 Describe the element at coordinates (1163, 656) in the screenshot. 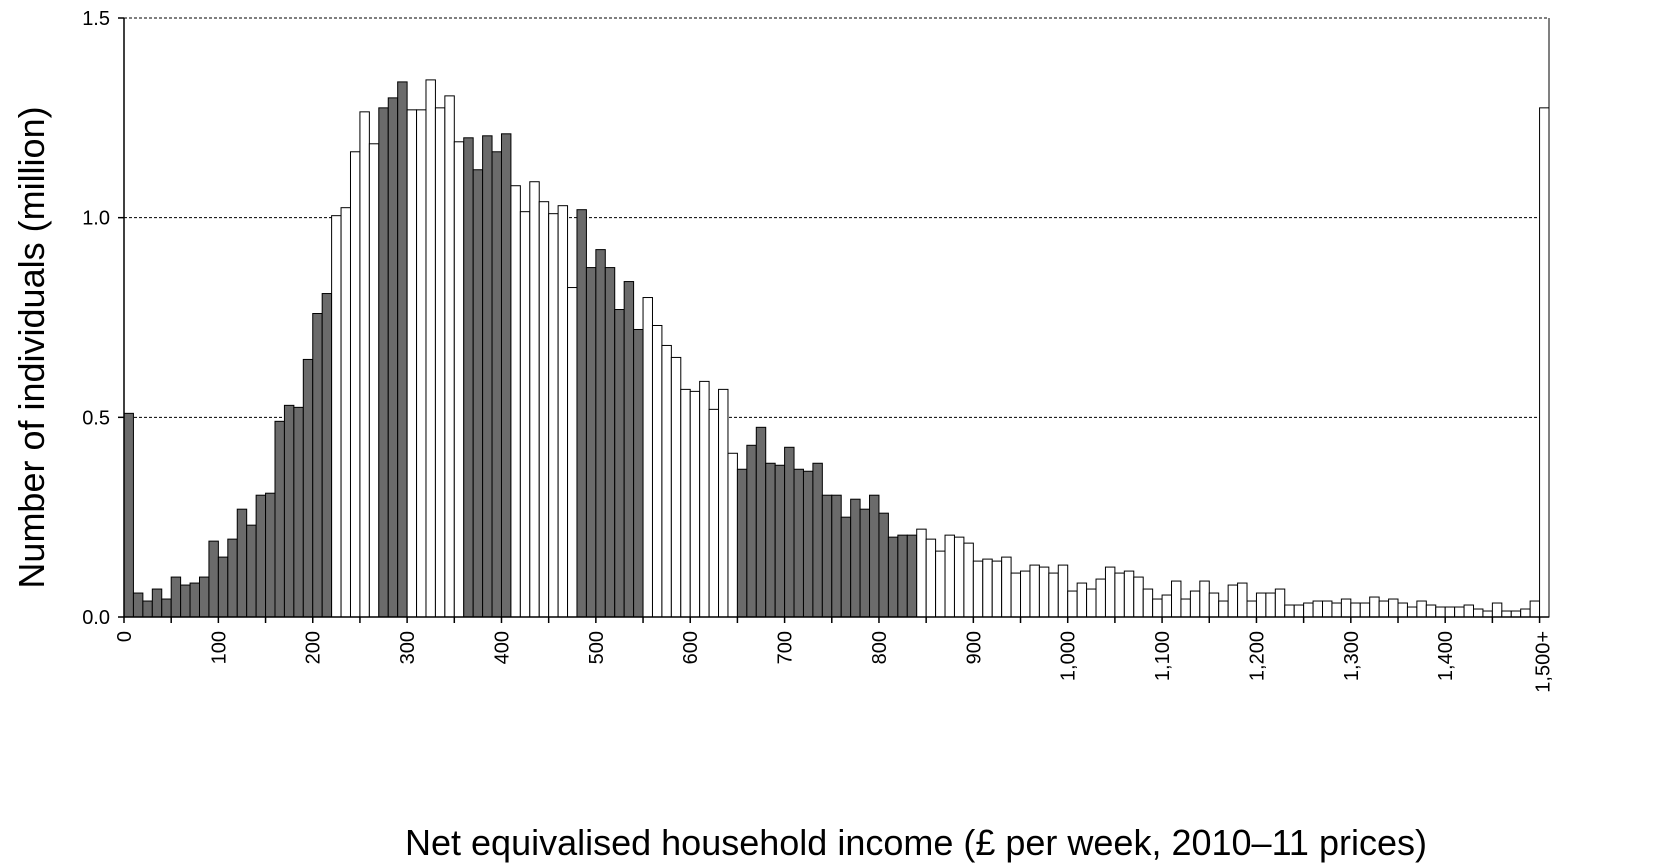

I see `x-tick-label: 1,100` at that location.